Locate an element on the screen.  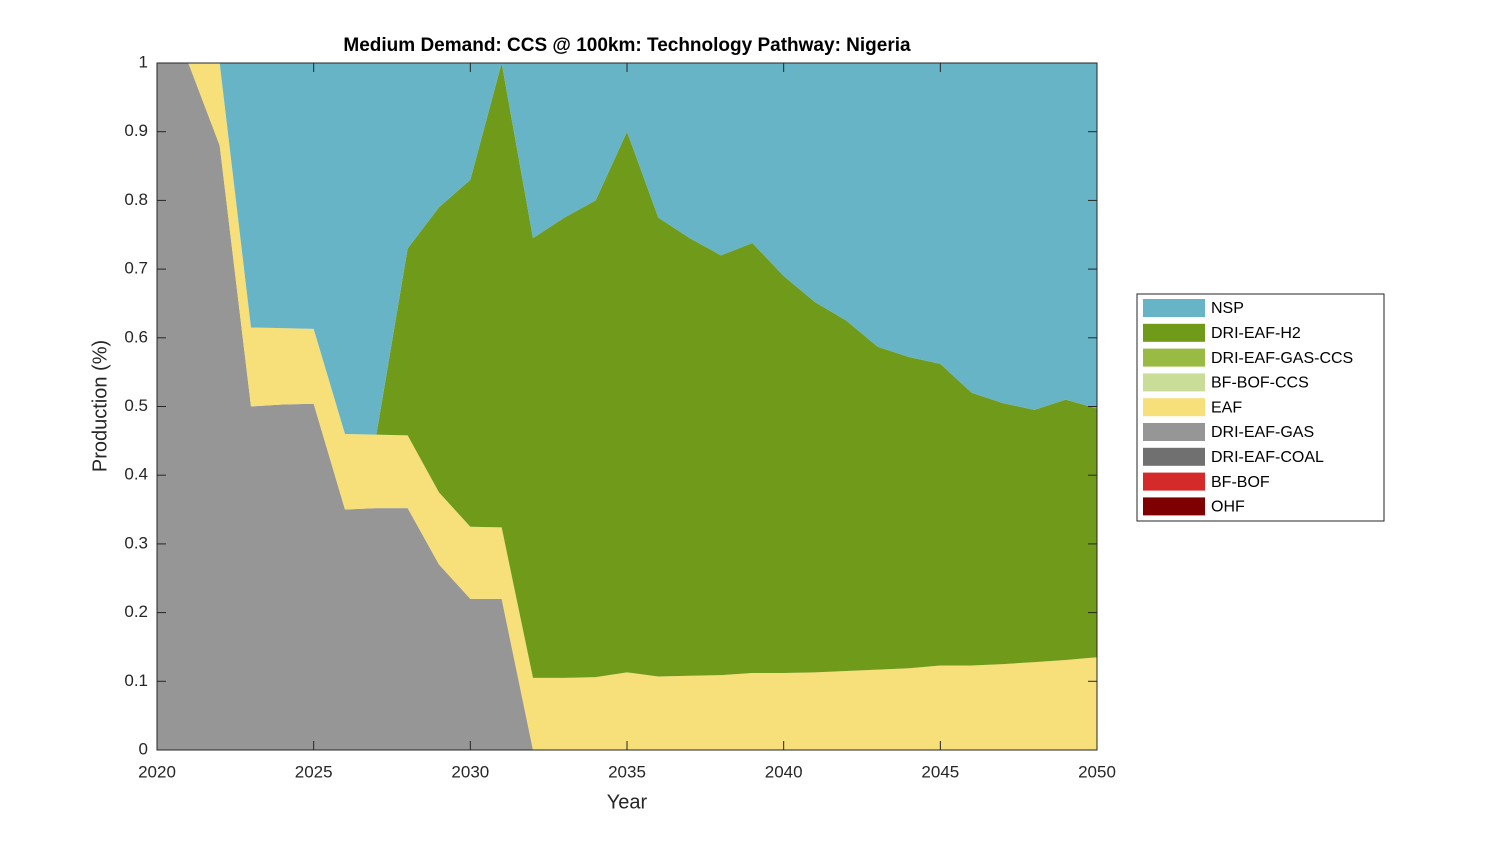
x-axis-label: Year is located at coordinates (627, 802).